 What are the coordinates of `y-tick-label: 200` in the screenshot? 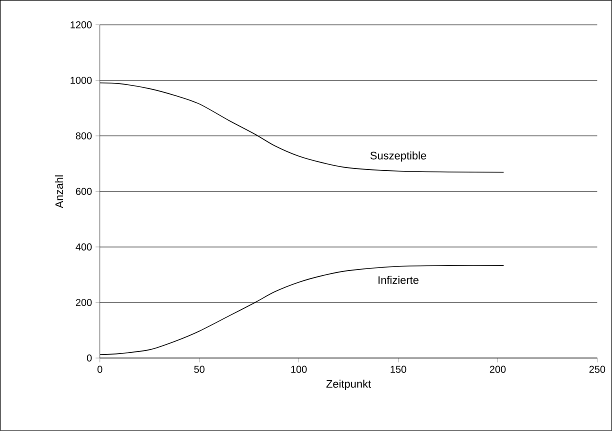 It's located at (84, 302).